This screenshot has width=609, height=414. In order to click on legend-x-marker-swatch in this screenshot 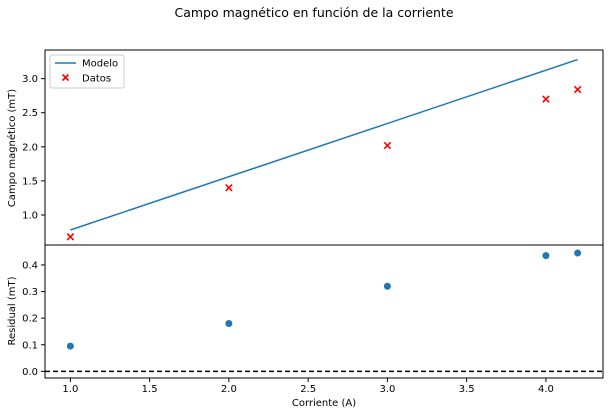, I will do `click(65, 77)`.